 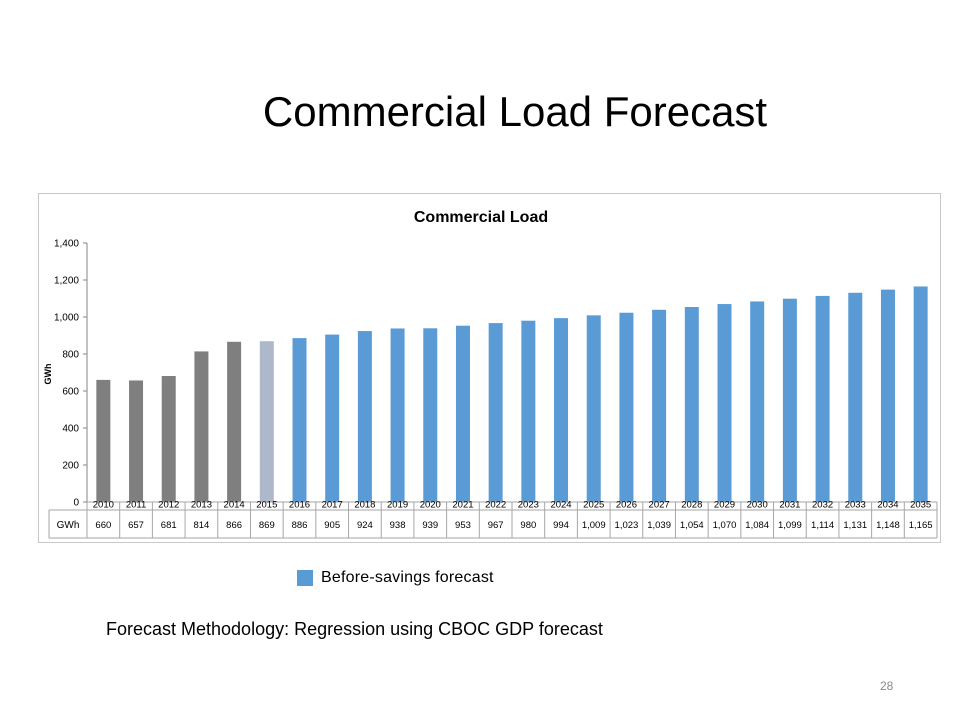 What do you see at coordinates (201, 525) in the screenshot?
I see `value-label-2013: 814` at bounding box center [201, 525].